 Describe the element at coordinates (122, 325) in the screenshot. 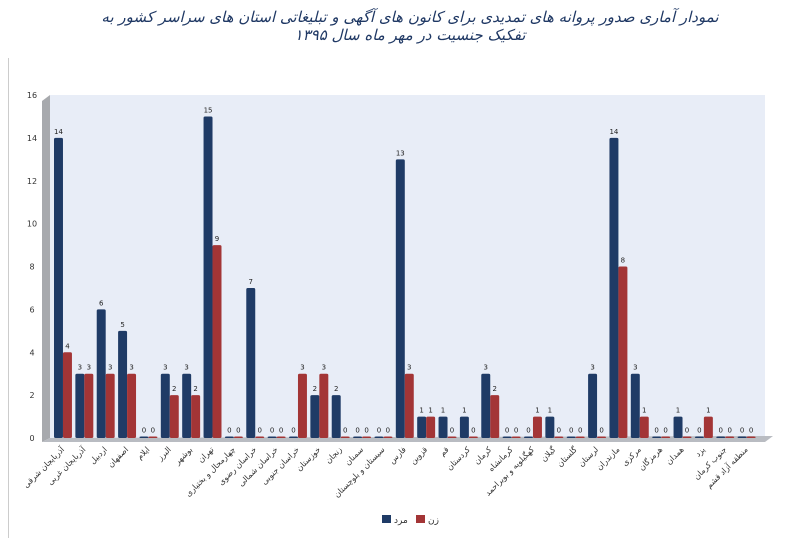

I see `data-label: 5` at that location.